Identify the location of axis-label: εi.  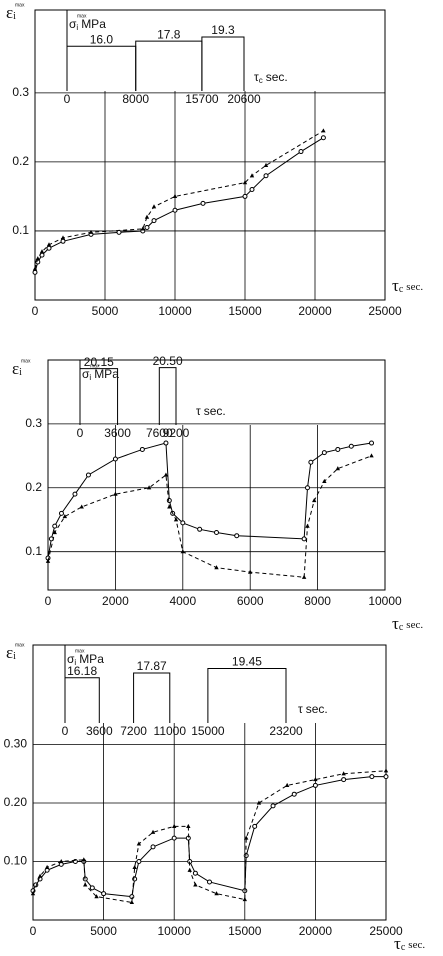
(11, 12).